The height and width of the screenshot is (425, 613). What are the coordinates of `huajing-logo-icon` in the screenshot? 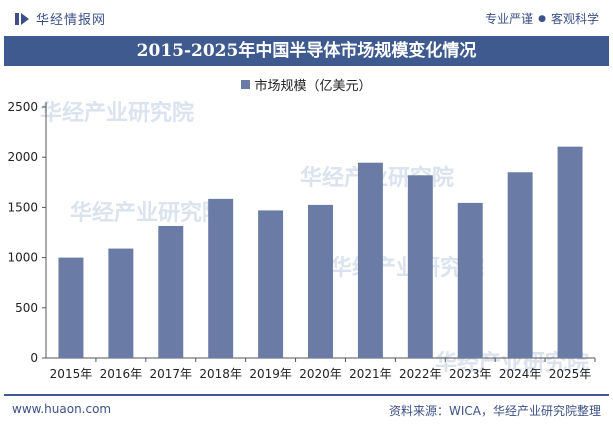 It's located at (22, 18).